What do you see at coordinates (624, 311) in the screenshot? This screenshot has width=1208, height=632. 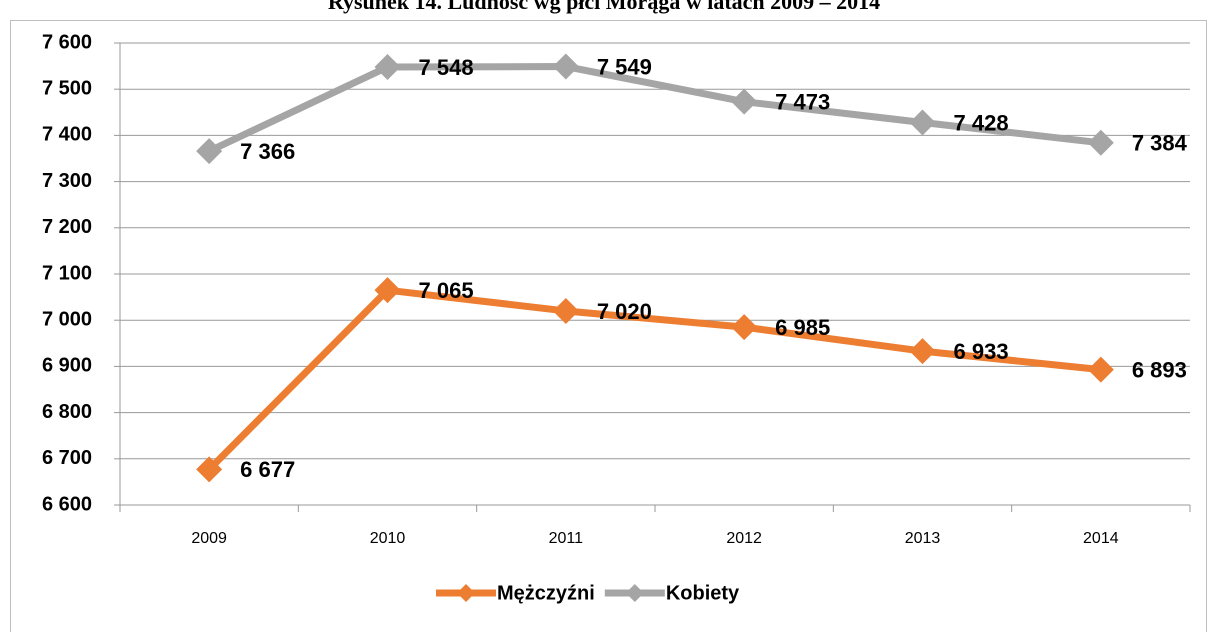 I see `data-label: 7 020` at bounding box center [624, 311].